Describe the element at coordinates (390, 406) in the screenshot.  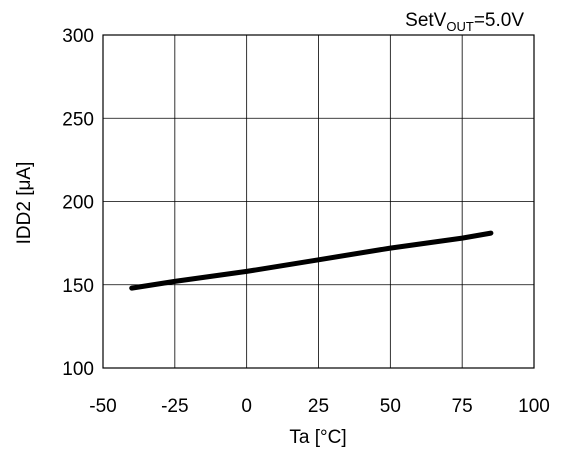
I see `x-tick-label: 50` at that location.